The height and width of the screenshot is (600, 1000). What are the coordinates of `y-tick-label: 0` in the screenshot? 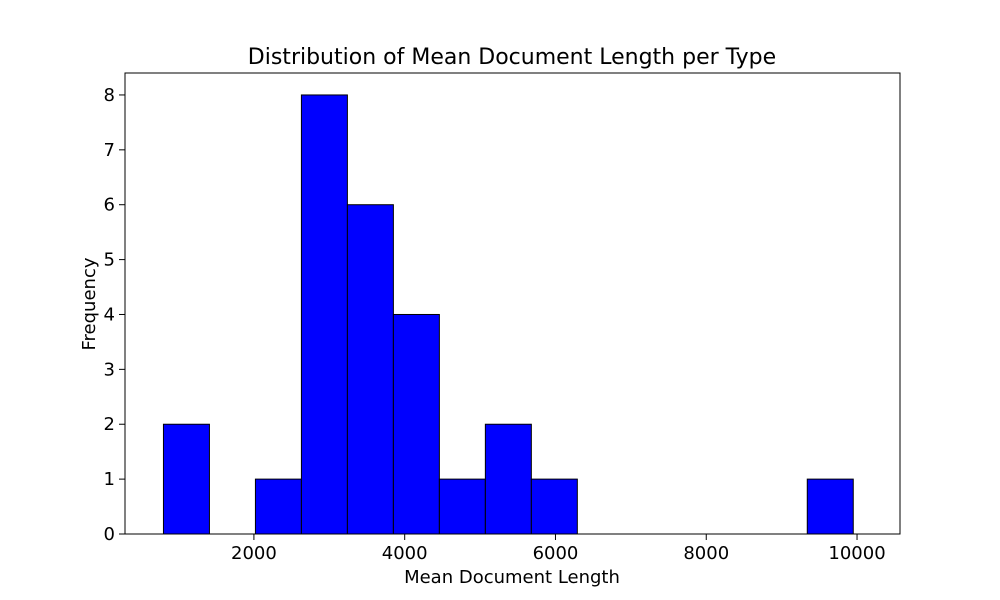 It's located at (109, 534).